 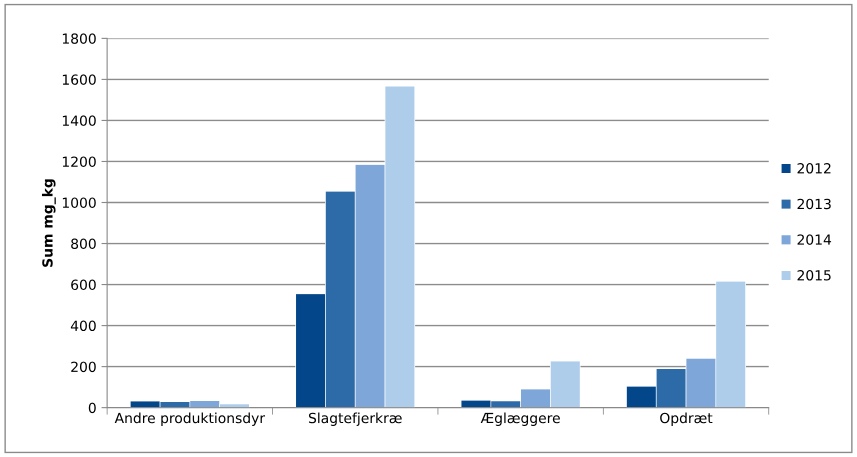 I want to click on legend-label: 2014, so click(x=815, y=239).